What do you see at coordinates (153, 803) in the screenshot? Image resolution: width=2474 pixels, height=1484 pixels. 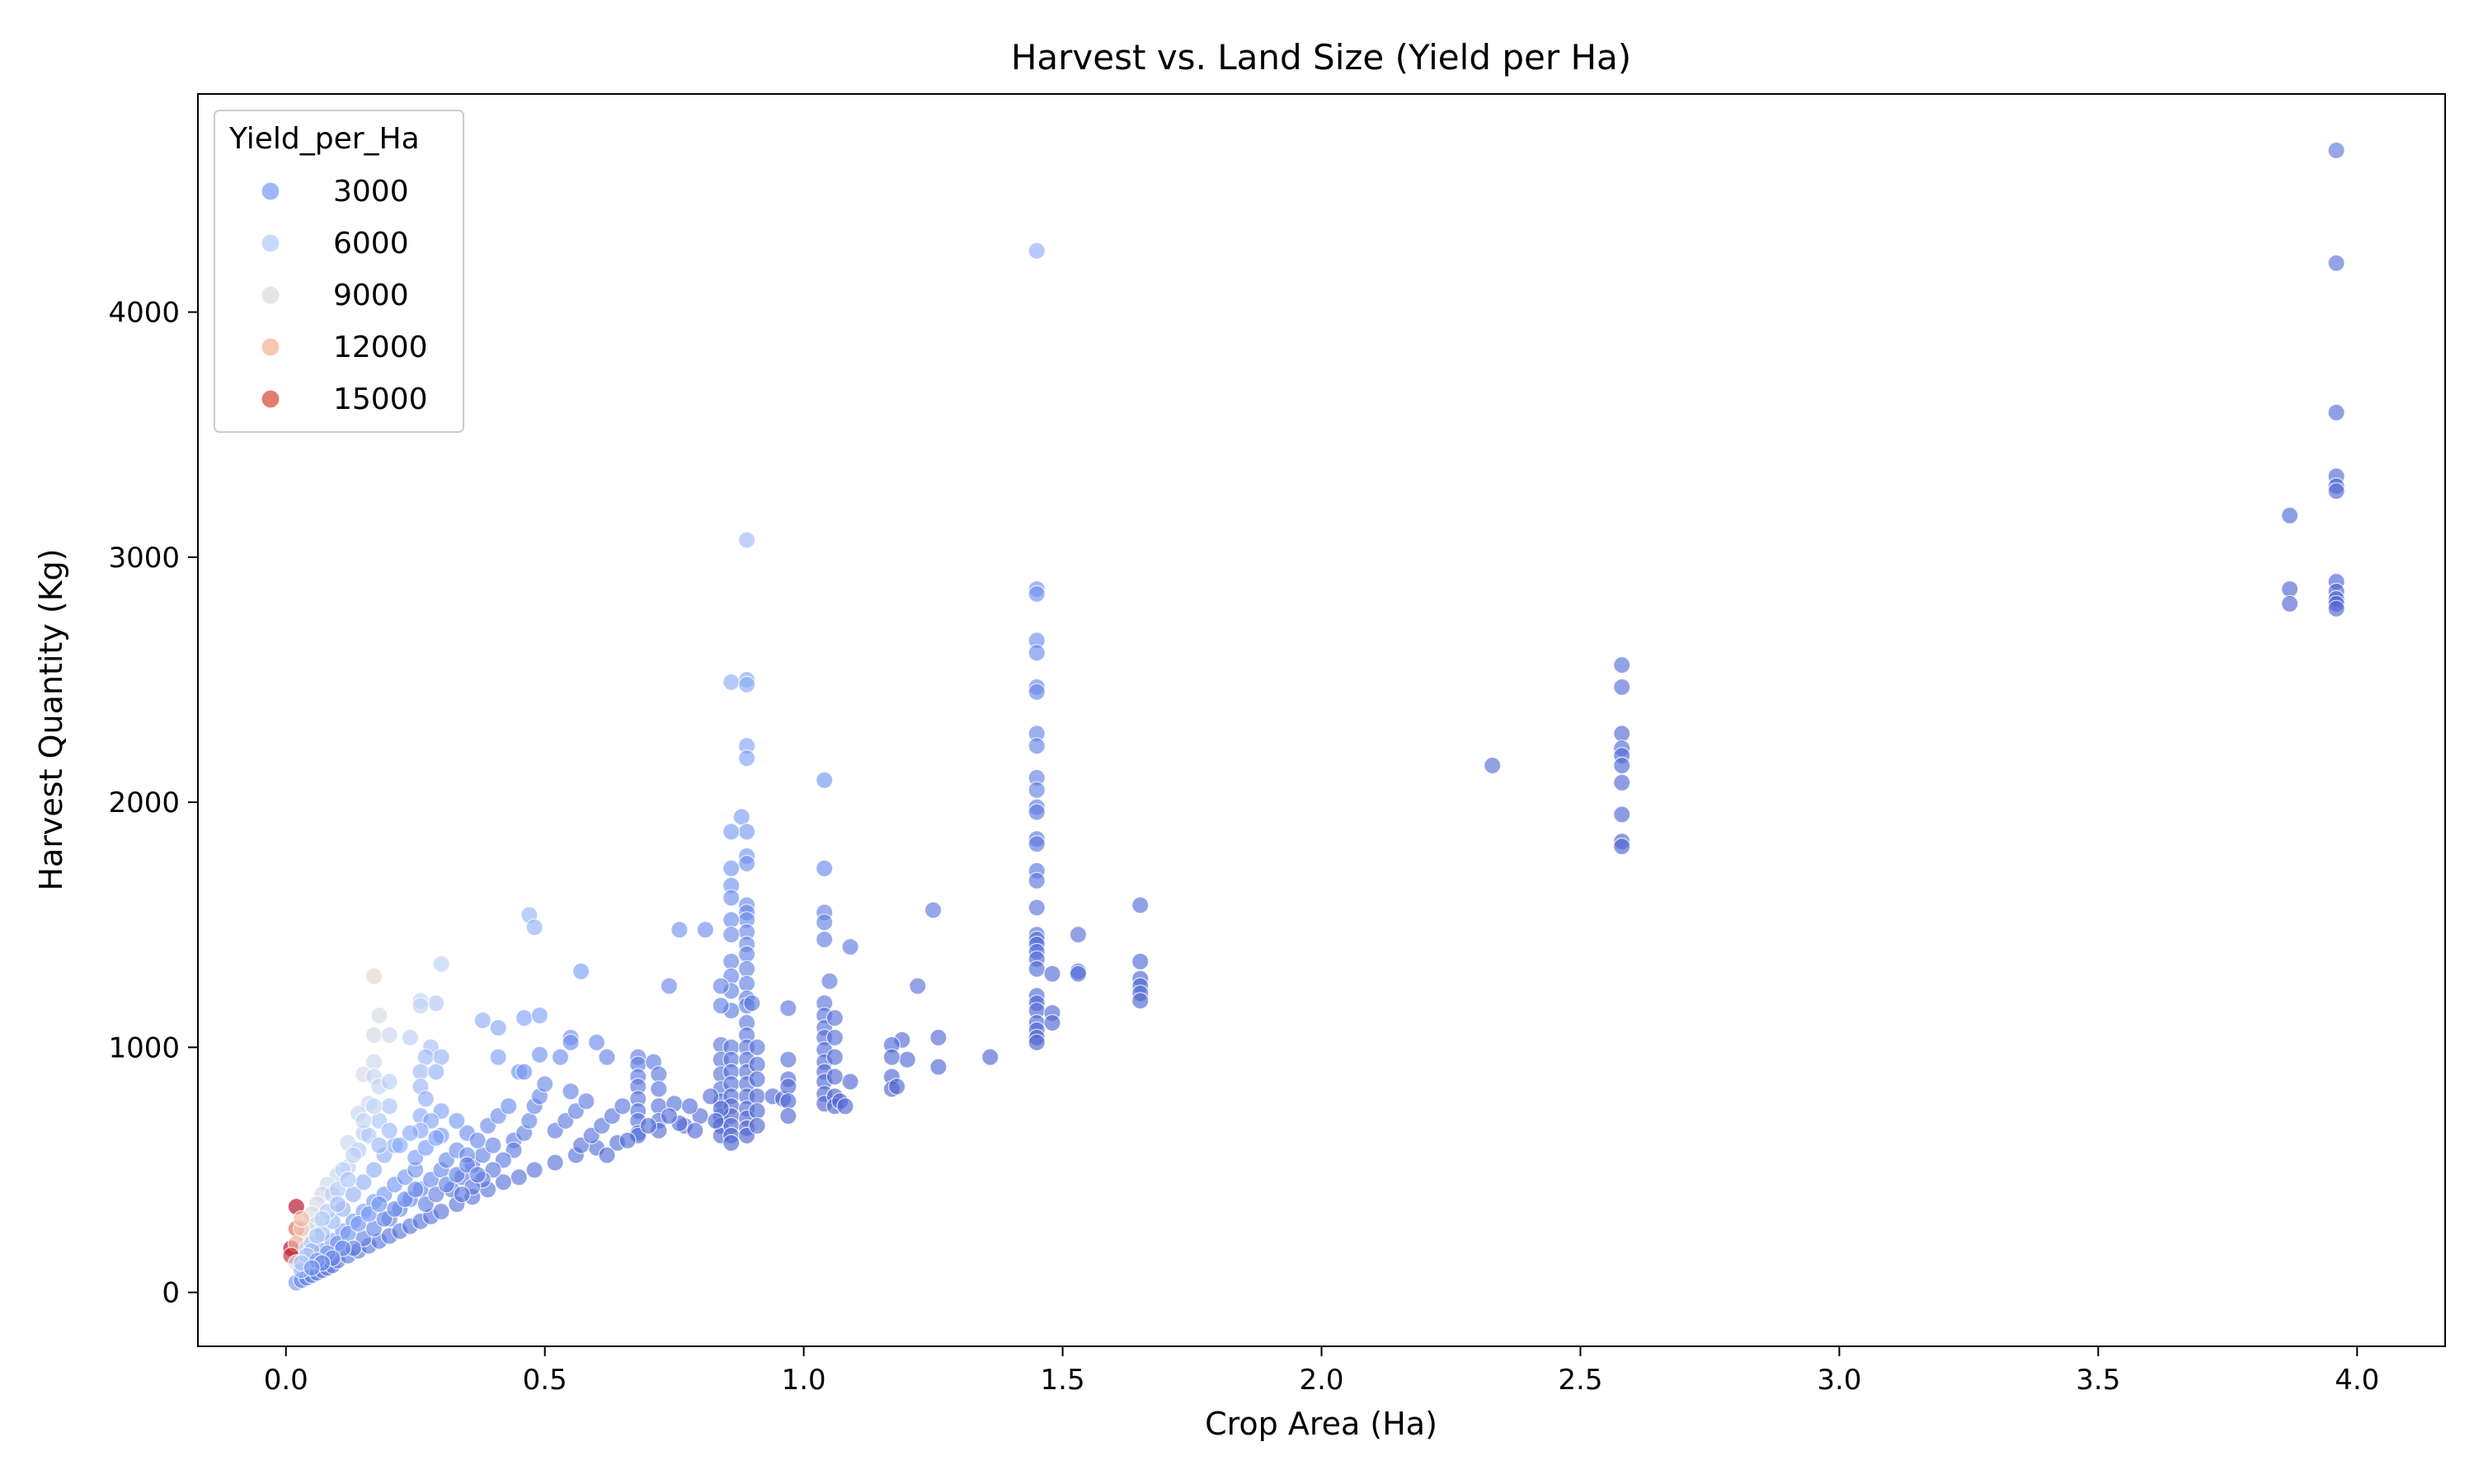 I see `y-axis: 0 1000 2000 3000 4000` at bounding box center [153, 803].